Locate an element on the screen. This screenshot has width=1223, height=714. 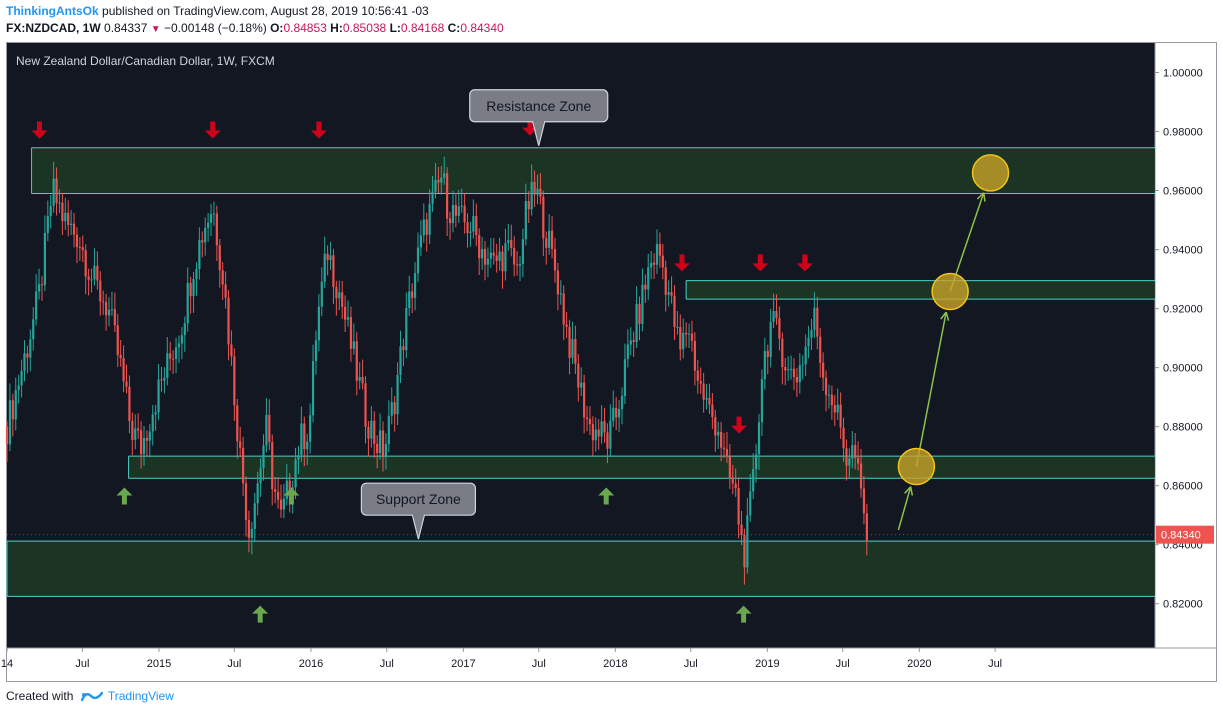
low-value: 0.84168 is located at coordinates (422, 28).